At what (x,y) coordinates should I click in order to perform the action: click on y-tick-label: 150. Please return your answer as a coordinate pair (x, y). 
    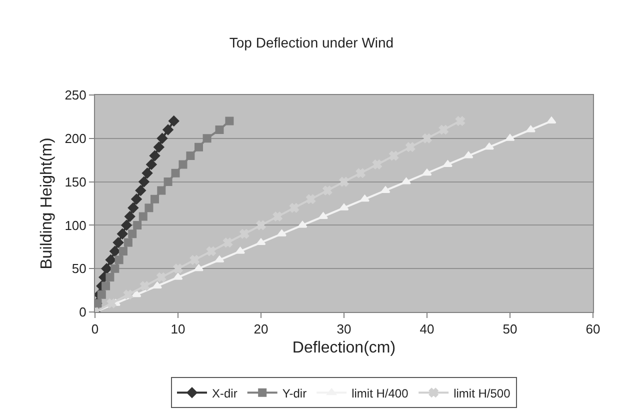
    Looking at the image, I should click on (75, 182).